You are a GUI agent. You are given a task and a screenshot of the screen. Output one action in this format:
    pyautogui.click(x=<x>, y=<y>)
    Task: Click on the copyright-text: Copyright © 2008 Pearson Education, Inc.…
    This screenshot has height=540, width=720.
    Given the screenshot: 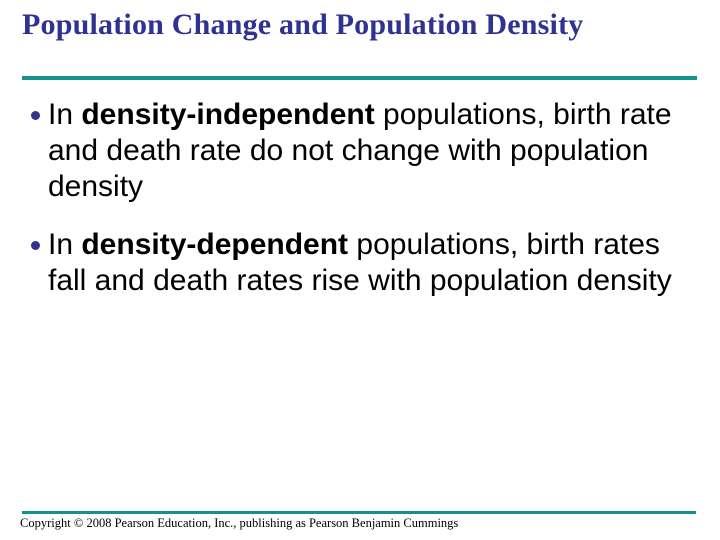 What is the action you would take?
    pyautogui.click(x=239, y=523)
    